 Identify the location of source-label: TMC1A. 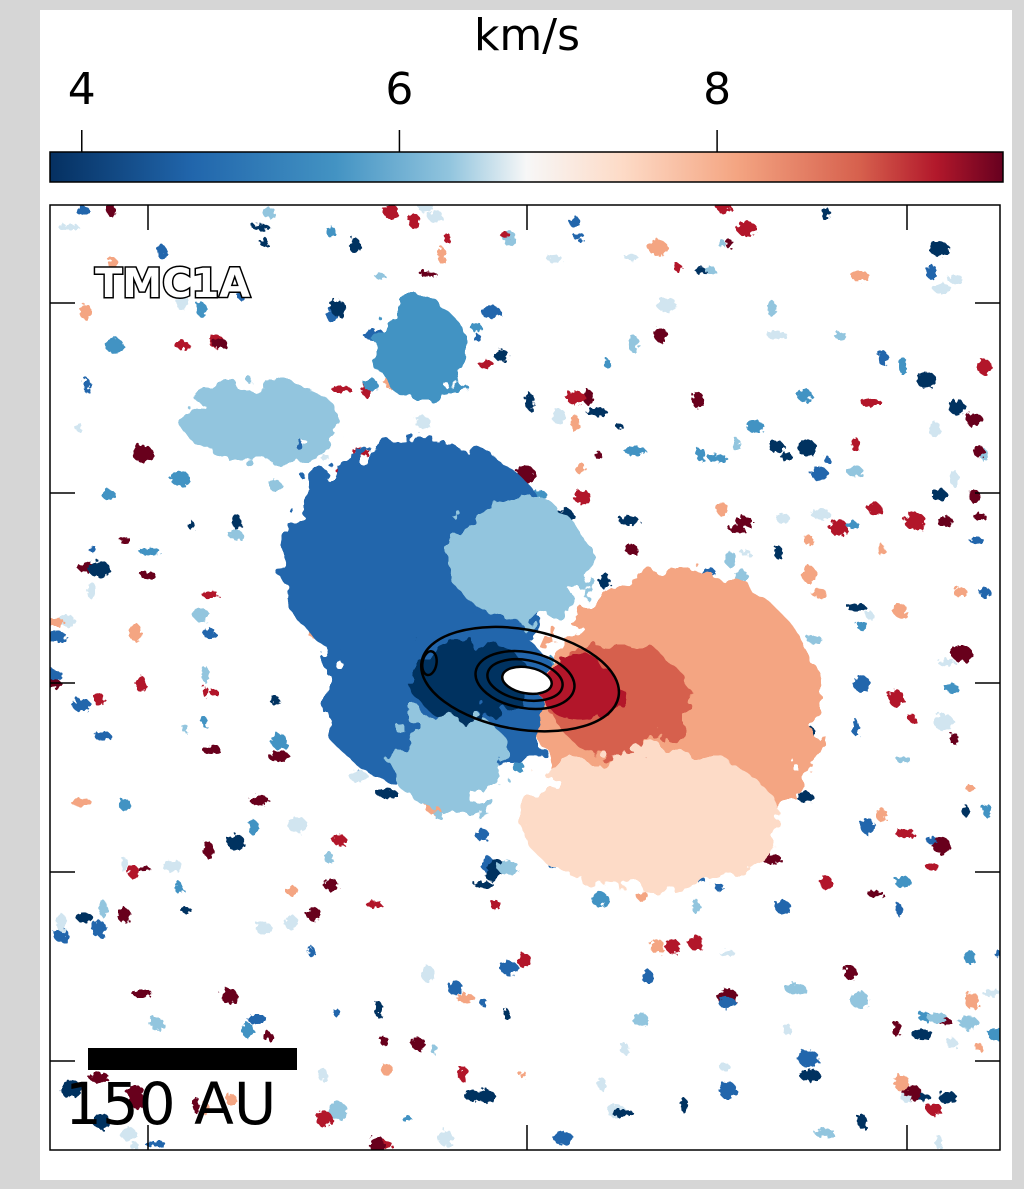
(172, 284).